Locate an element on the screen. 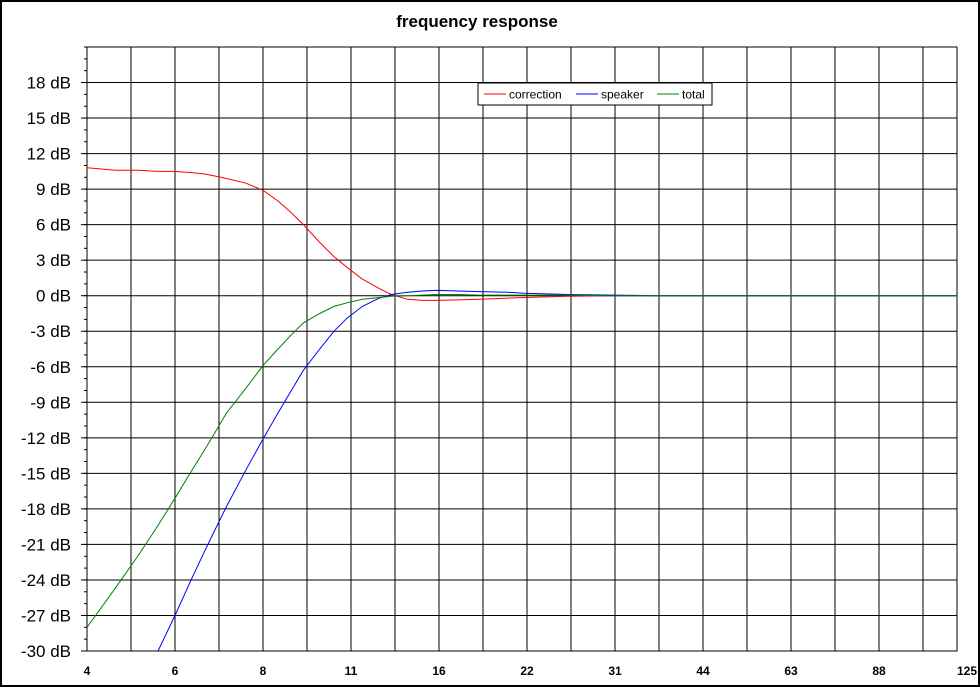  legend: correction speaker total is located at coordinates (595, 94).